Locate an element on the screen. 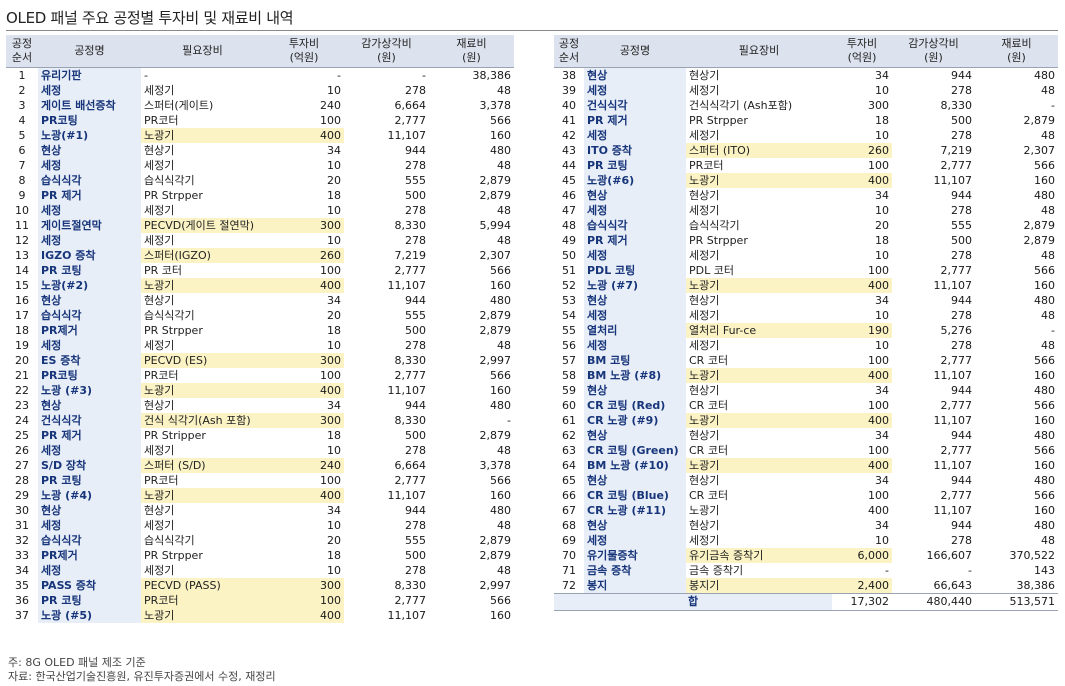  equipment-cell: 열처리 Fur-ce is located at coordinates (759, 330).